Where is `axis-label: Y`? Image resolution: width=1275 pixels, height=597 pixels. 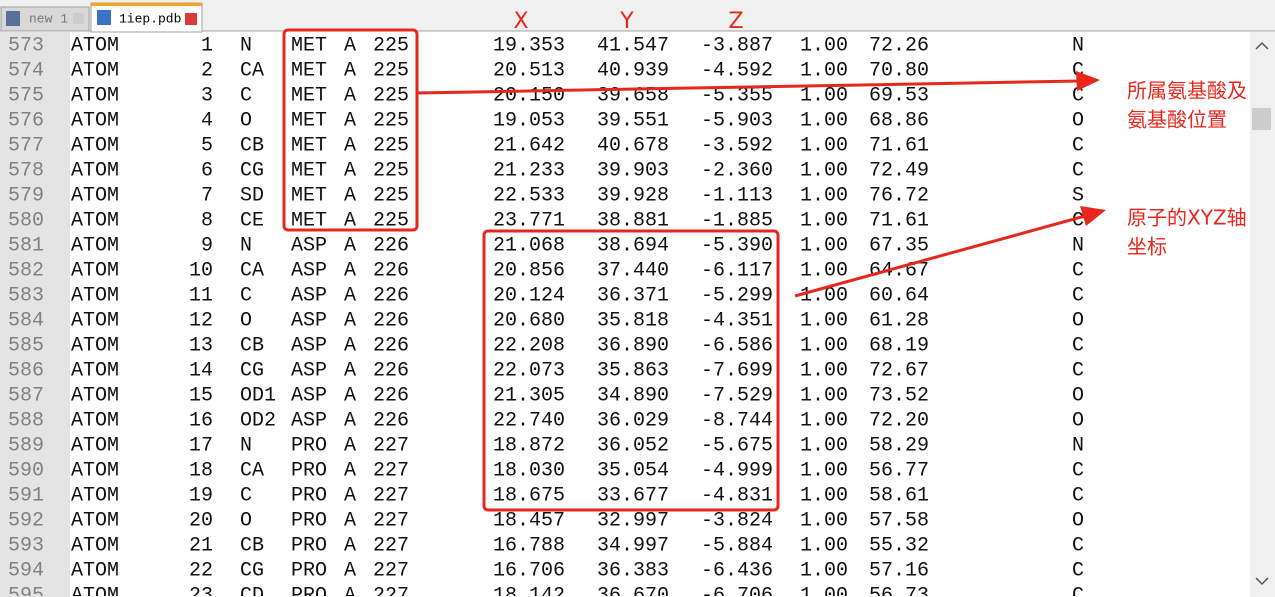 axis-label: Y is located at coordinates (626, 21).